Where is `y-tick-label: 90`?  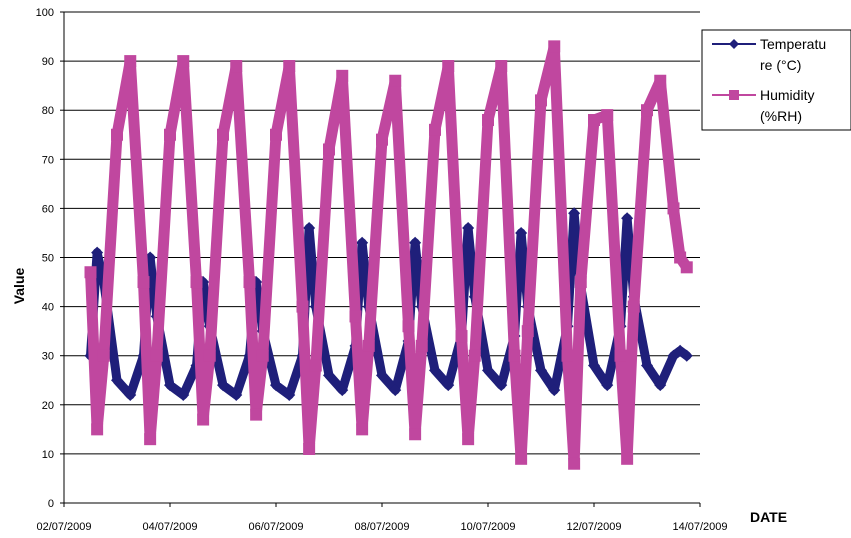
y-tick-label: 90 is located at coordinates (48, 62).